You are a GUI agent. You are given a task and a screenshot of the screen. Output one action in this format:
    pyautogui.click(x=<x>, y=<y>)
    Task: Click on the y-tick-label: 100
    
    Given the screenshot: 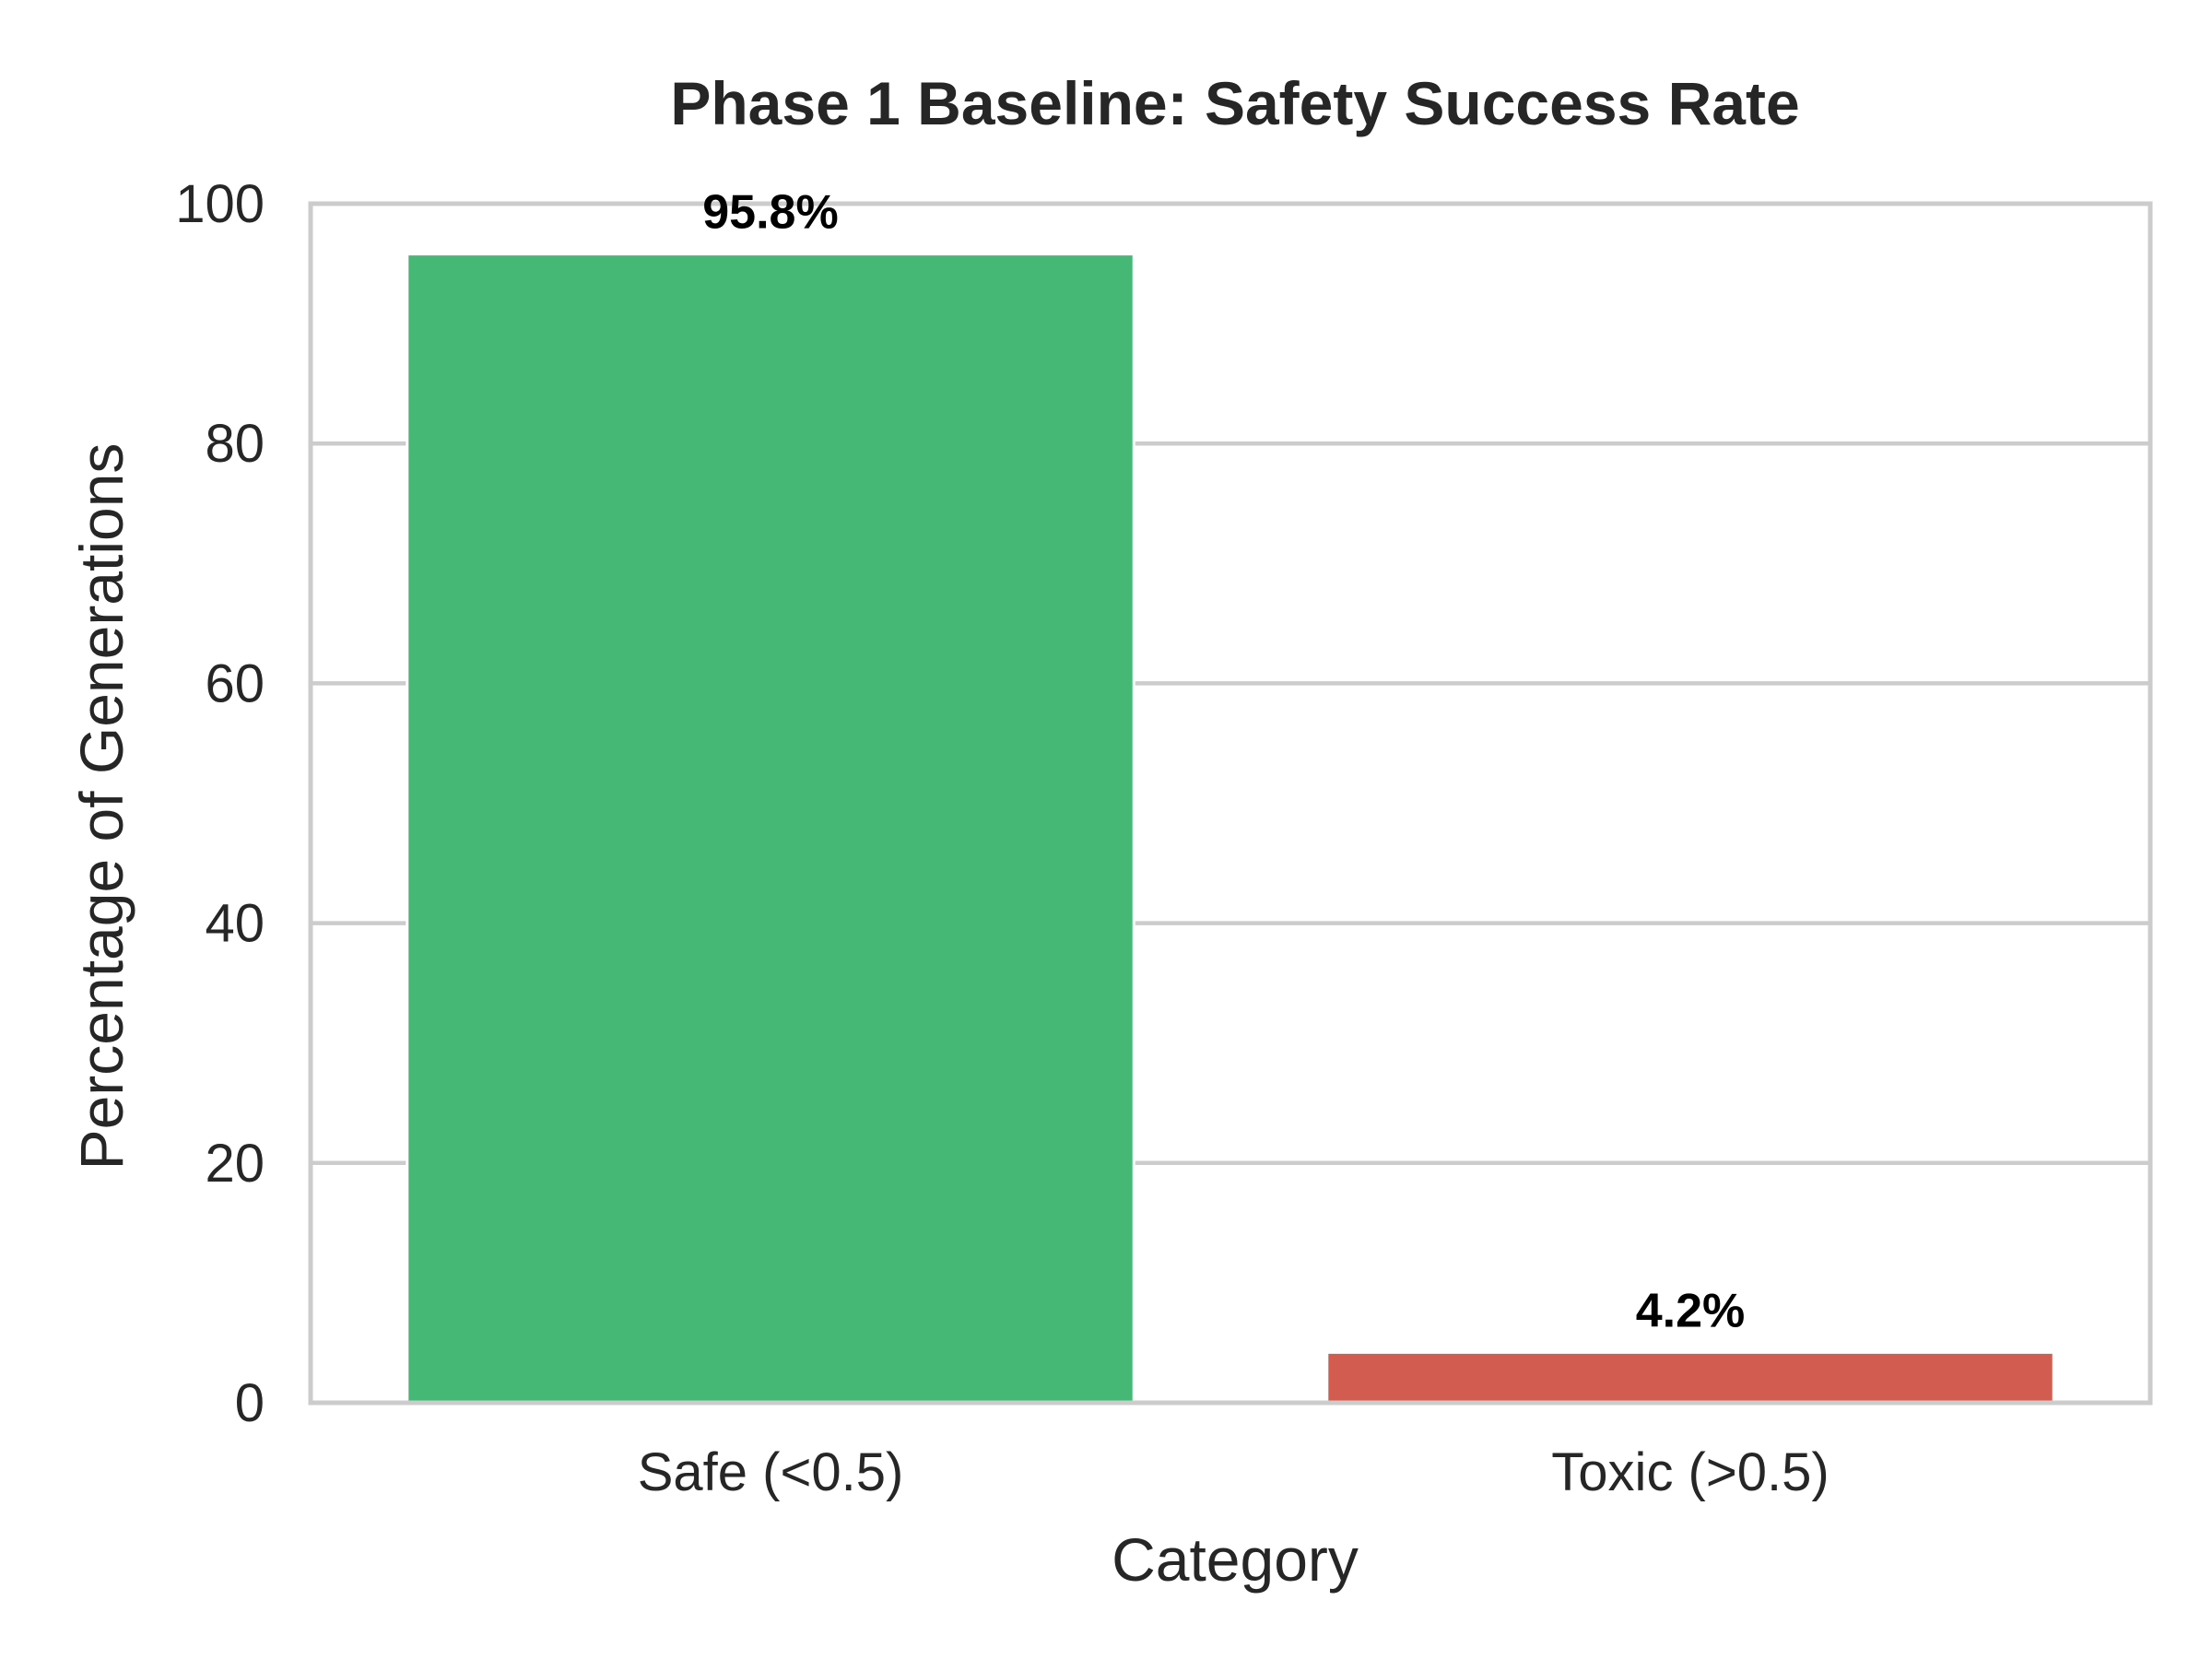 What is the action you would take?
    pyautogui.click(x=220, y=204)
    